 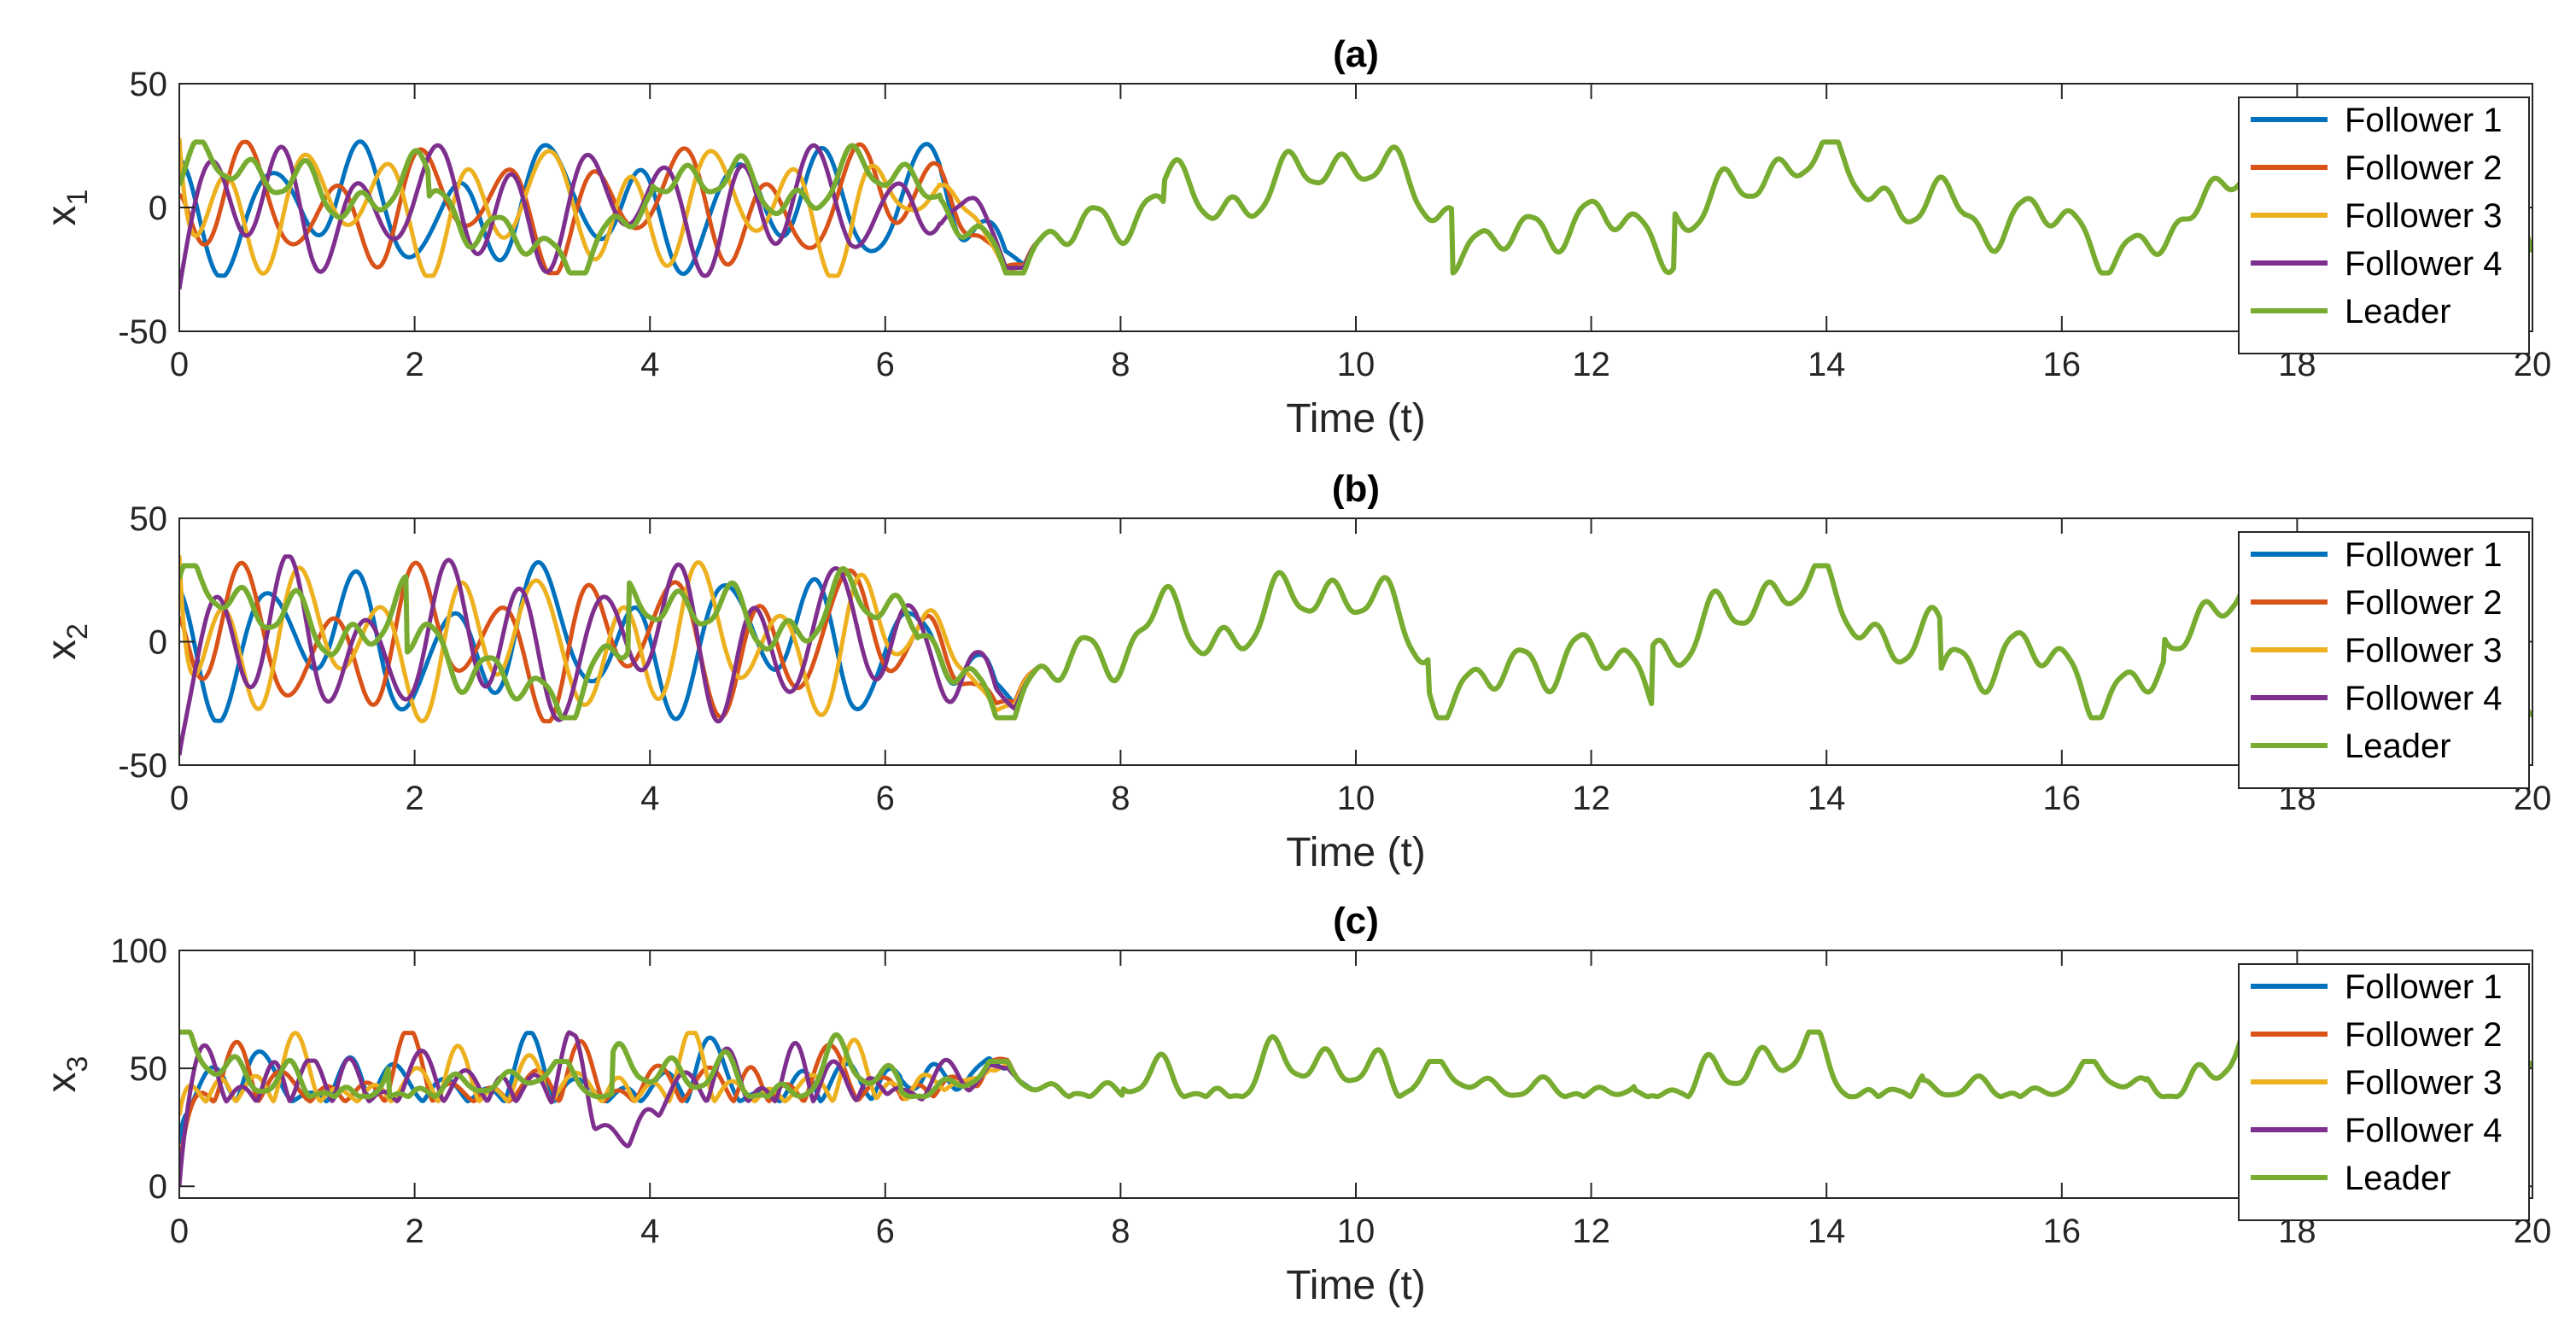 What do you see at coordinates (66, 641) in the screenshot?
I see `y-axis-label: x2` at bounding box center [66, 641].